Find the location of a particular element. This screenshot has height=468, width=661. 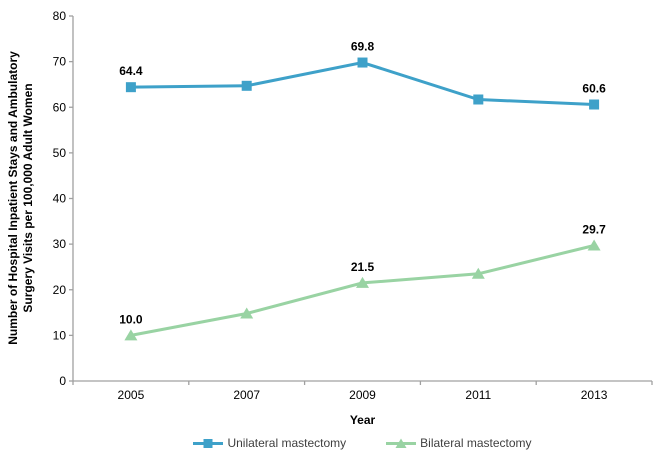

data-point-label: 69.8 is located at coordinates (363, 47).